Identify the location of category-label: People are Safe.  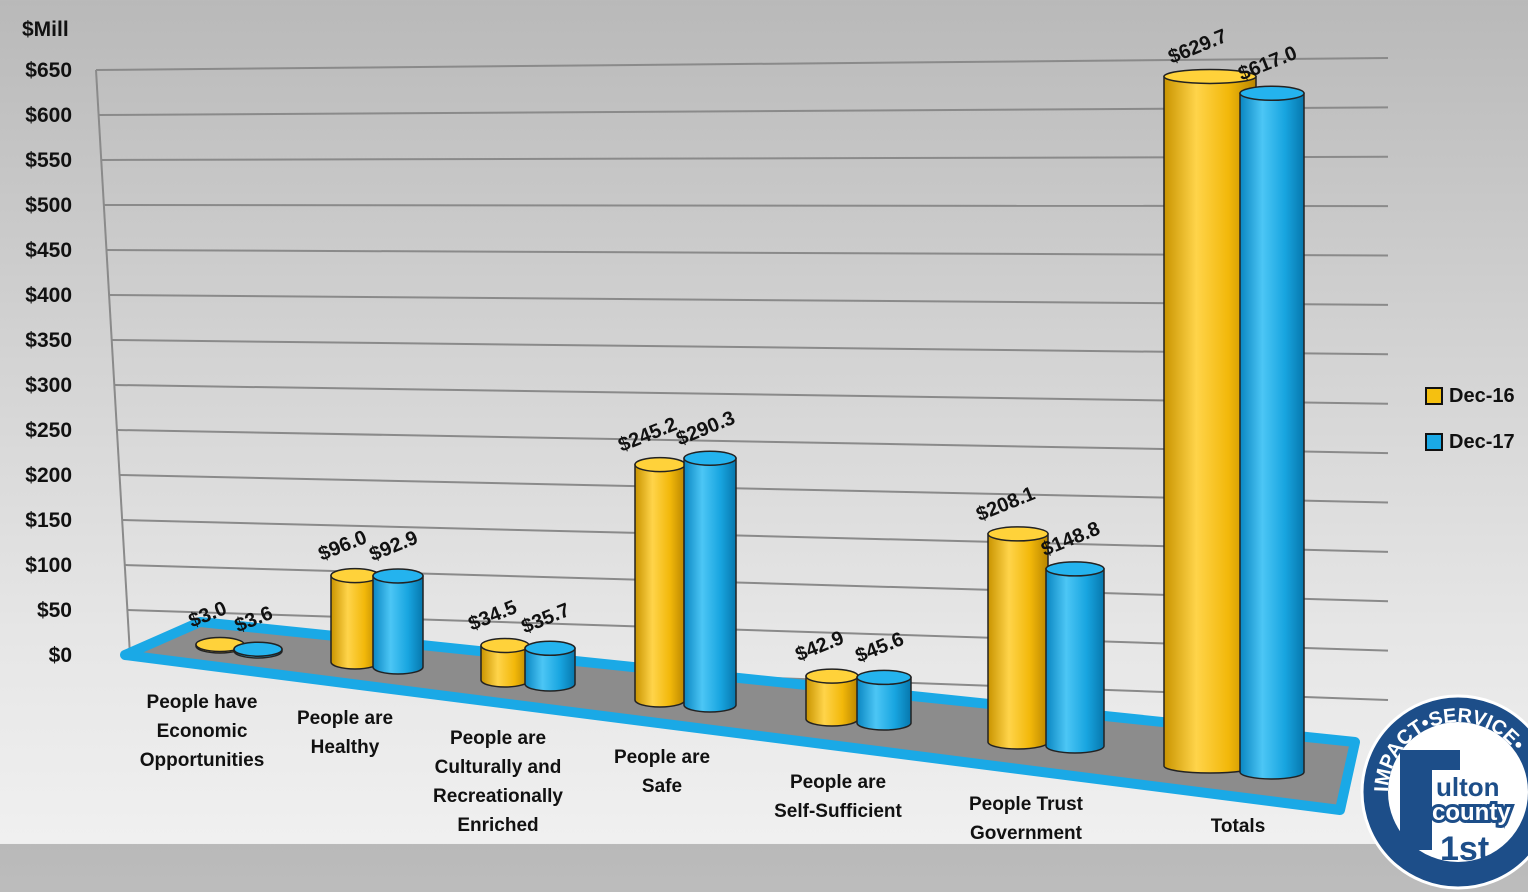
(662, 772).